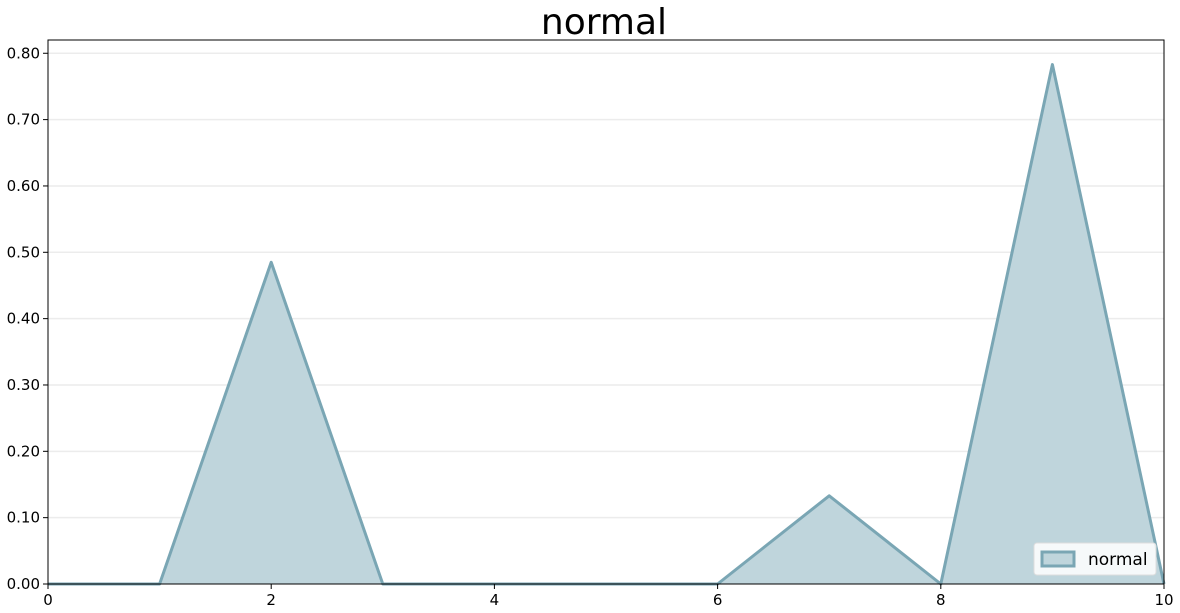 The image size is (1180, 613). Describe the element at coordinates (941, 600) in the screenshot. I see `x-tick-label: 8` at that location.